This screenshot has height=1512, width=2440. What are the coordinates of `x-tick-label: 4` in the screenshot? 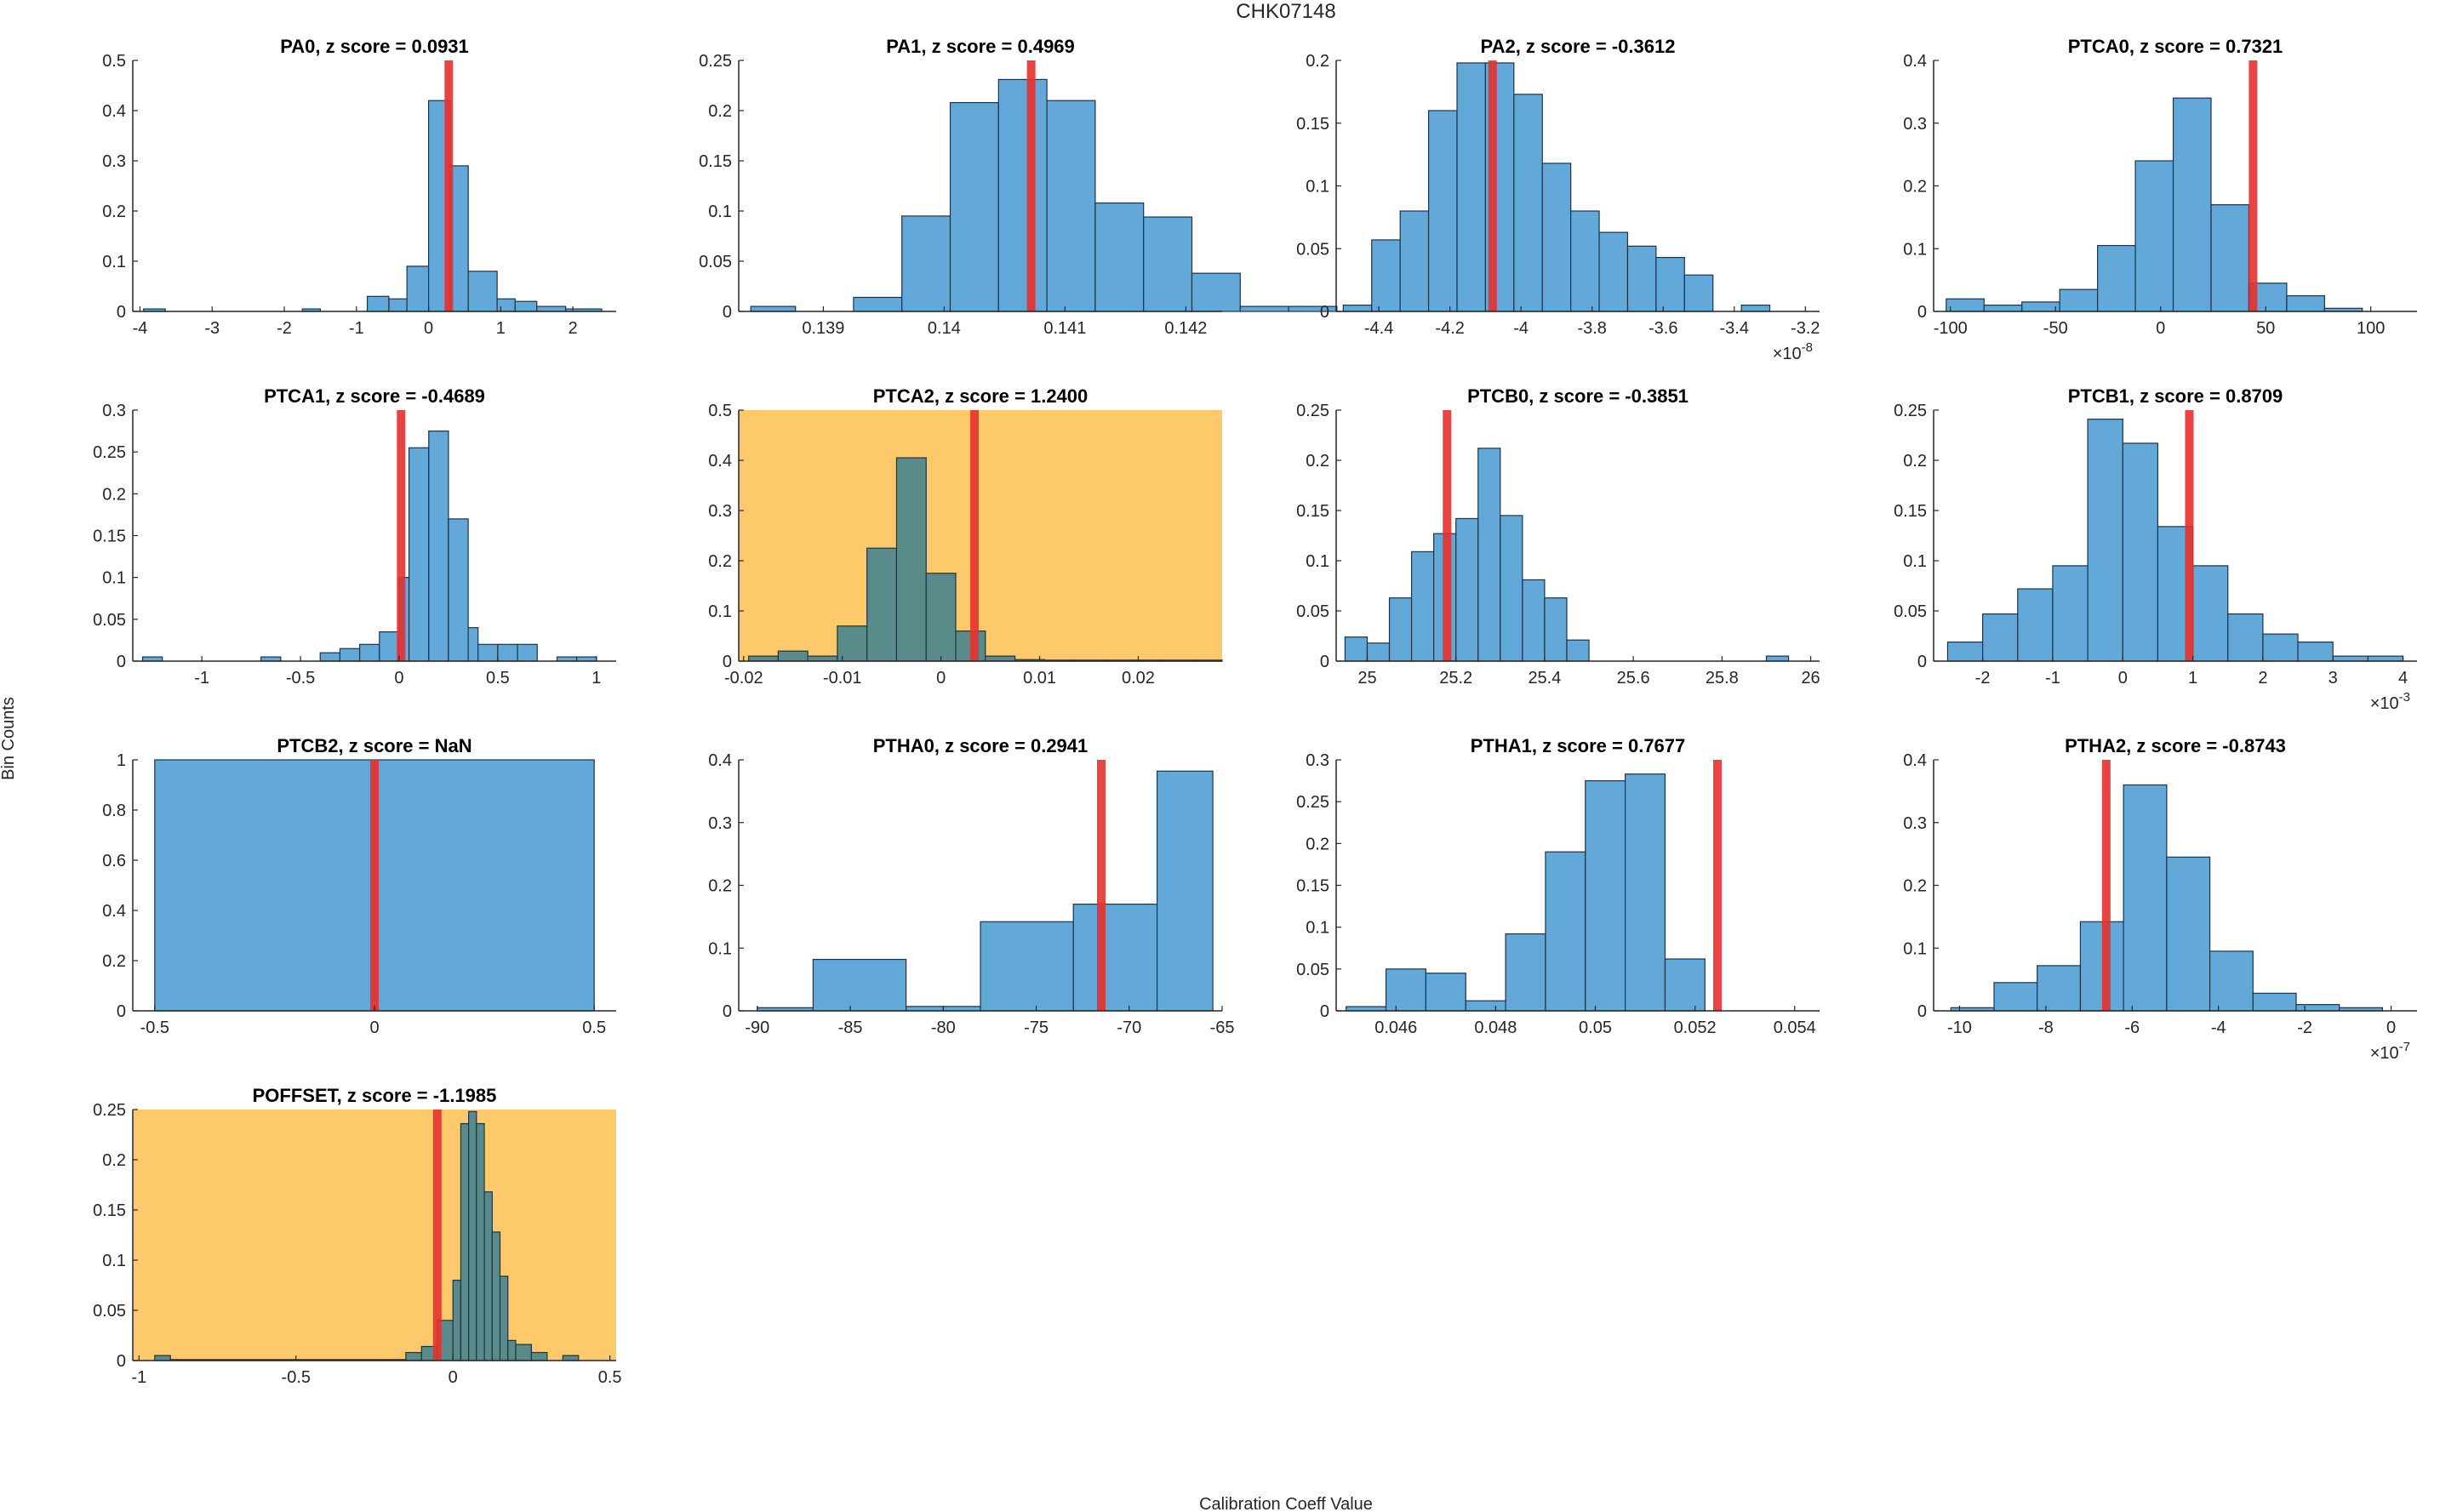 It's located at (2403, 678).